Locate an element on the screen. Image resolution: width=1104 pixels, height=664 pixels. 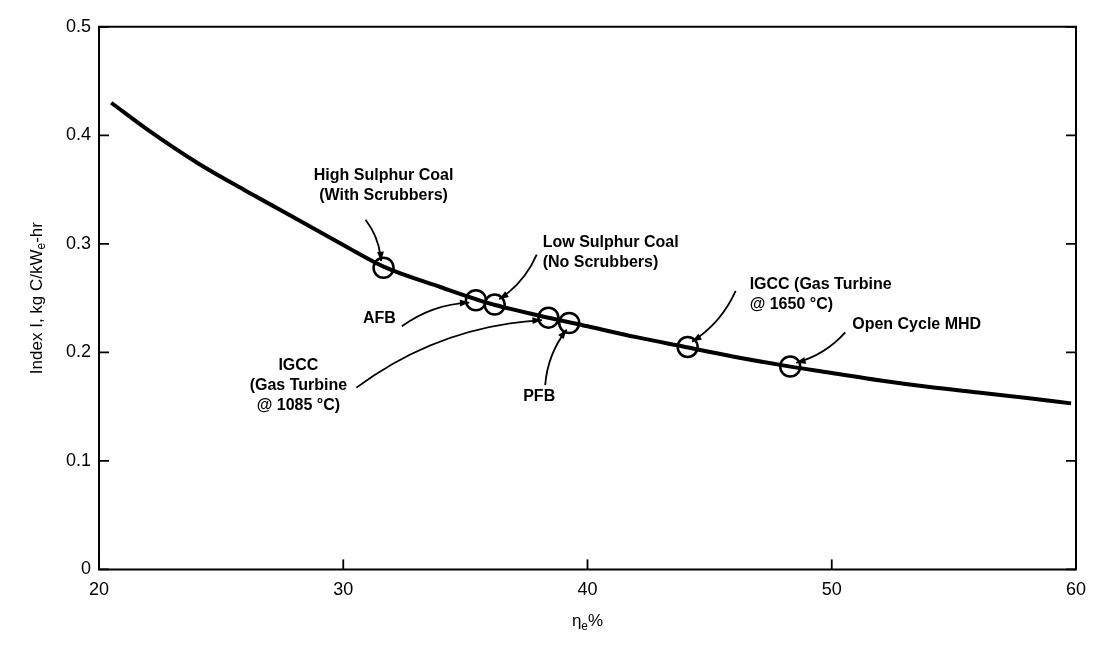
annotation: IGCC (Gas Turbine @ 1650 °C) is located at coordinates (820, 294).